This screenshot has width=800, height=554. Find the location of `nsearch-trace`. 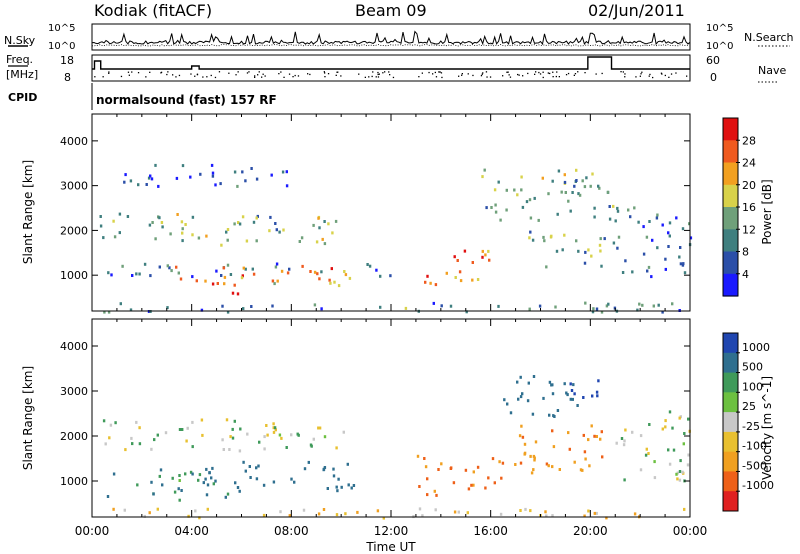

nsearch-trace is located at coordinates (391, 45).